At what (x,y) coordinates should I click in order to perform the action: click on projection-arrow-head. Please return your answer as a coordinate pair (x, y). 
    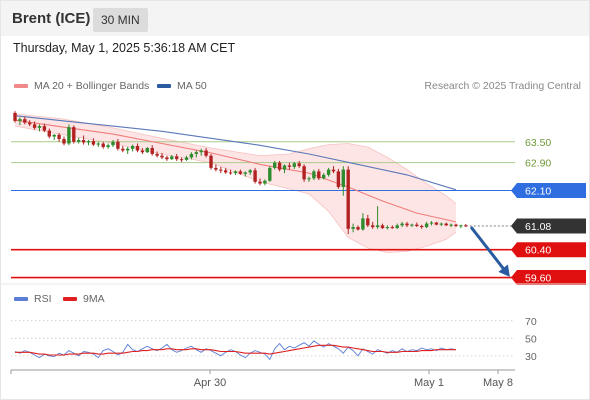
    Looking at the image, I should click on (504, 270).